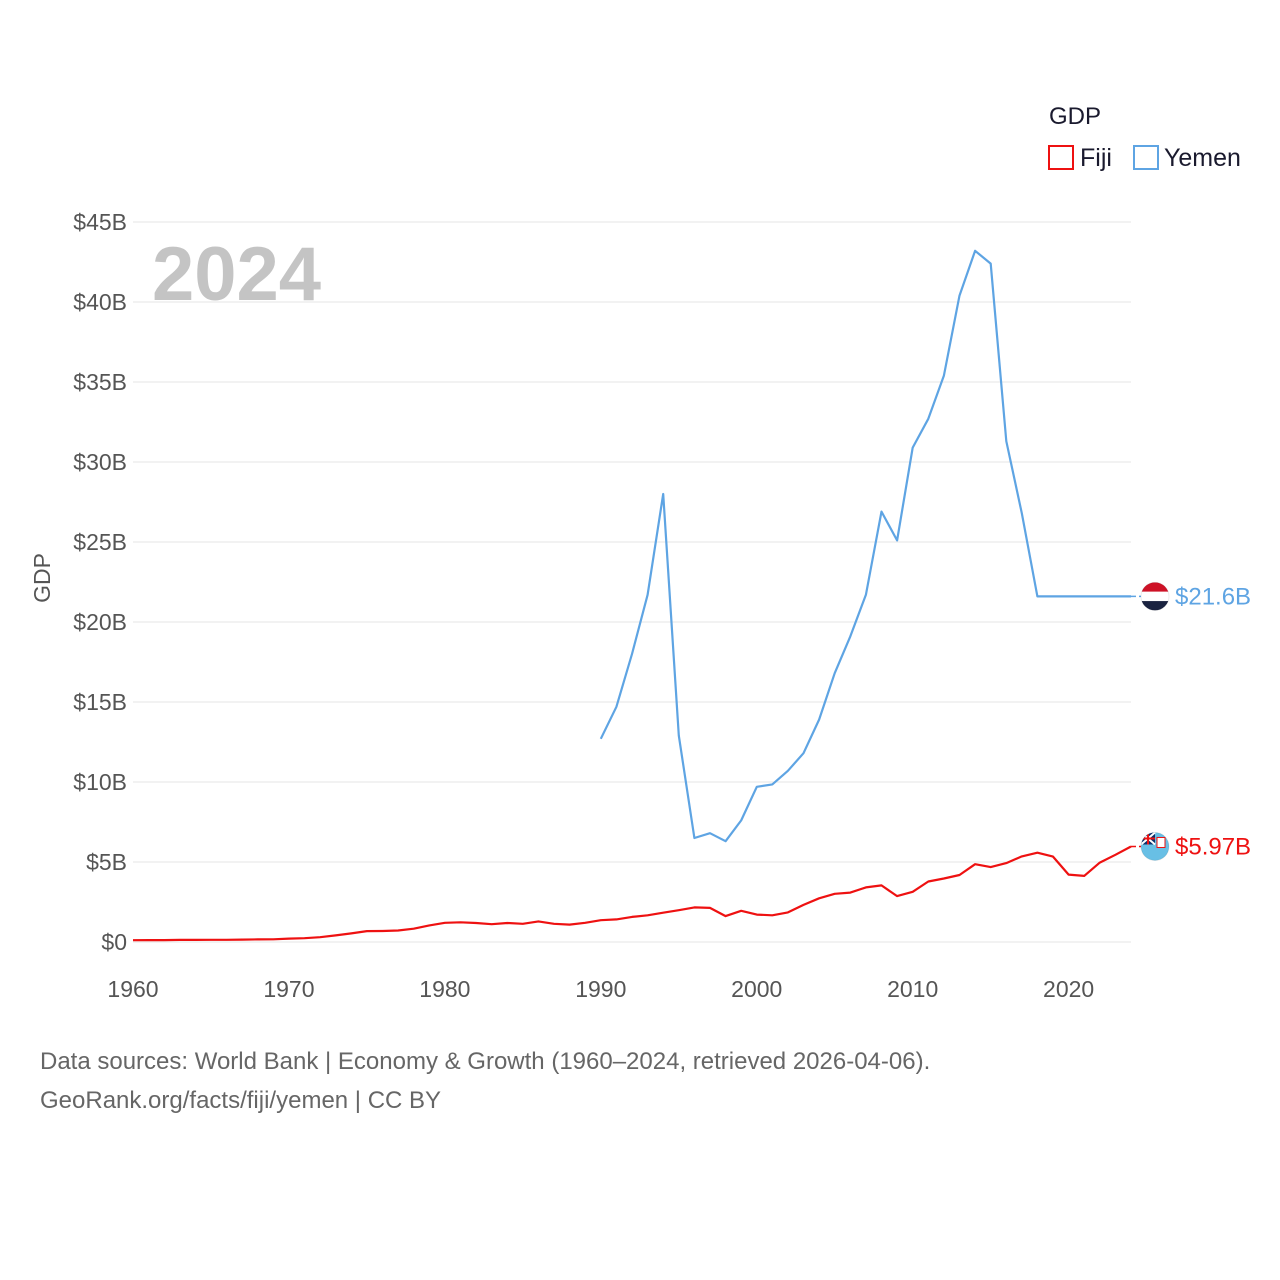 The height and width of the screenshot is (1280, 1280). I want to click on legend-item-fiji: Fiji, so click(1080, 158).